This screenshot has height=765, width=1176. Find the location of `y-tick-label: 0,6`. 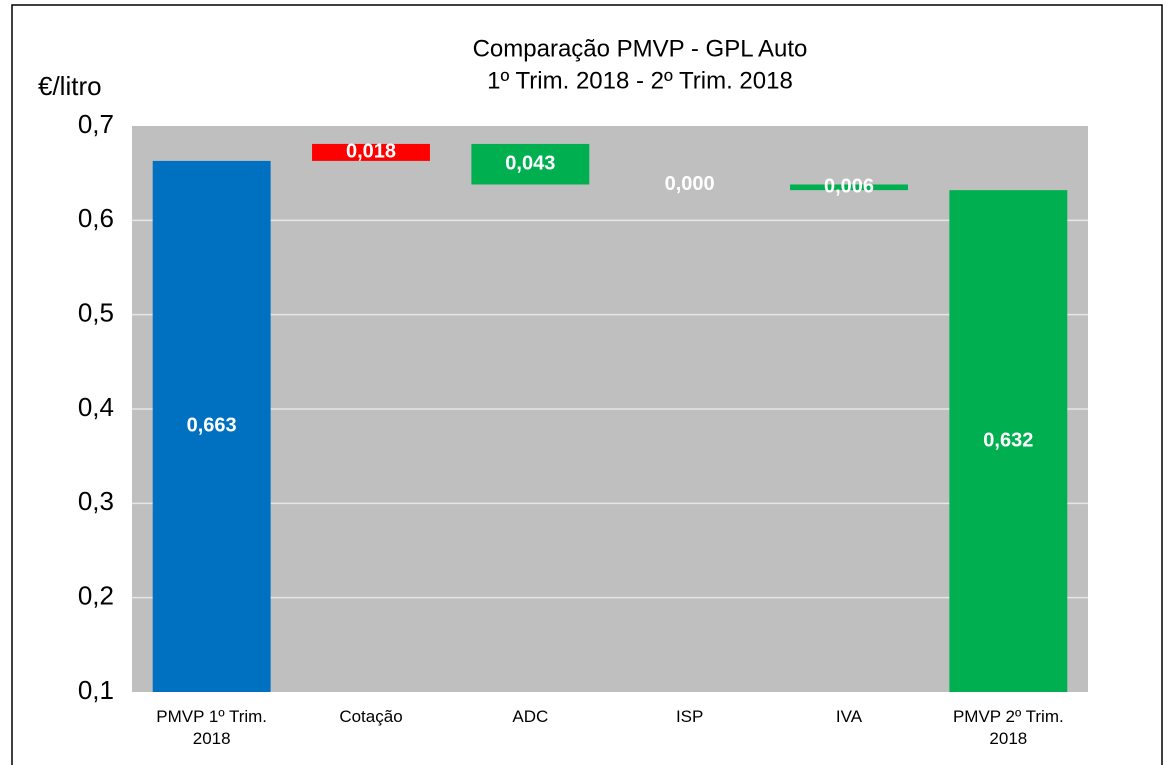

y-tick-label: 0,6 is located at coordinates (96, 218).